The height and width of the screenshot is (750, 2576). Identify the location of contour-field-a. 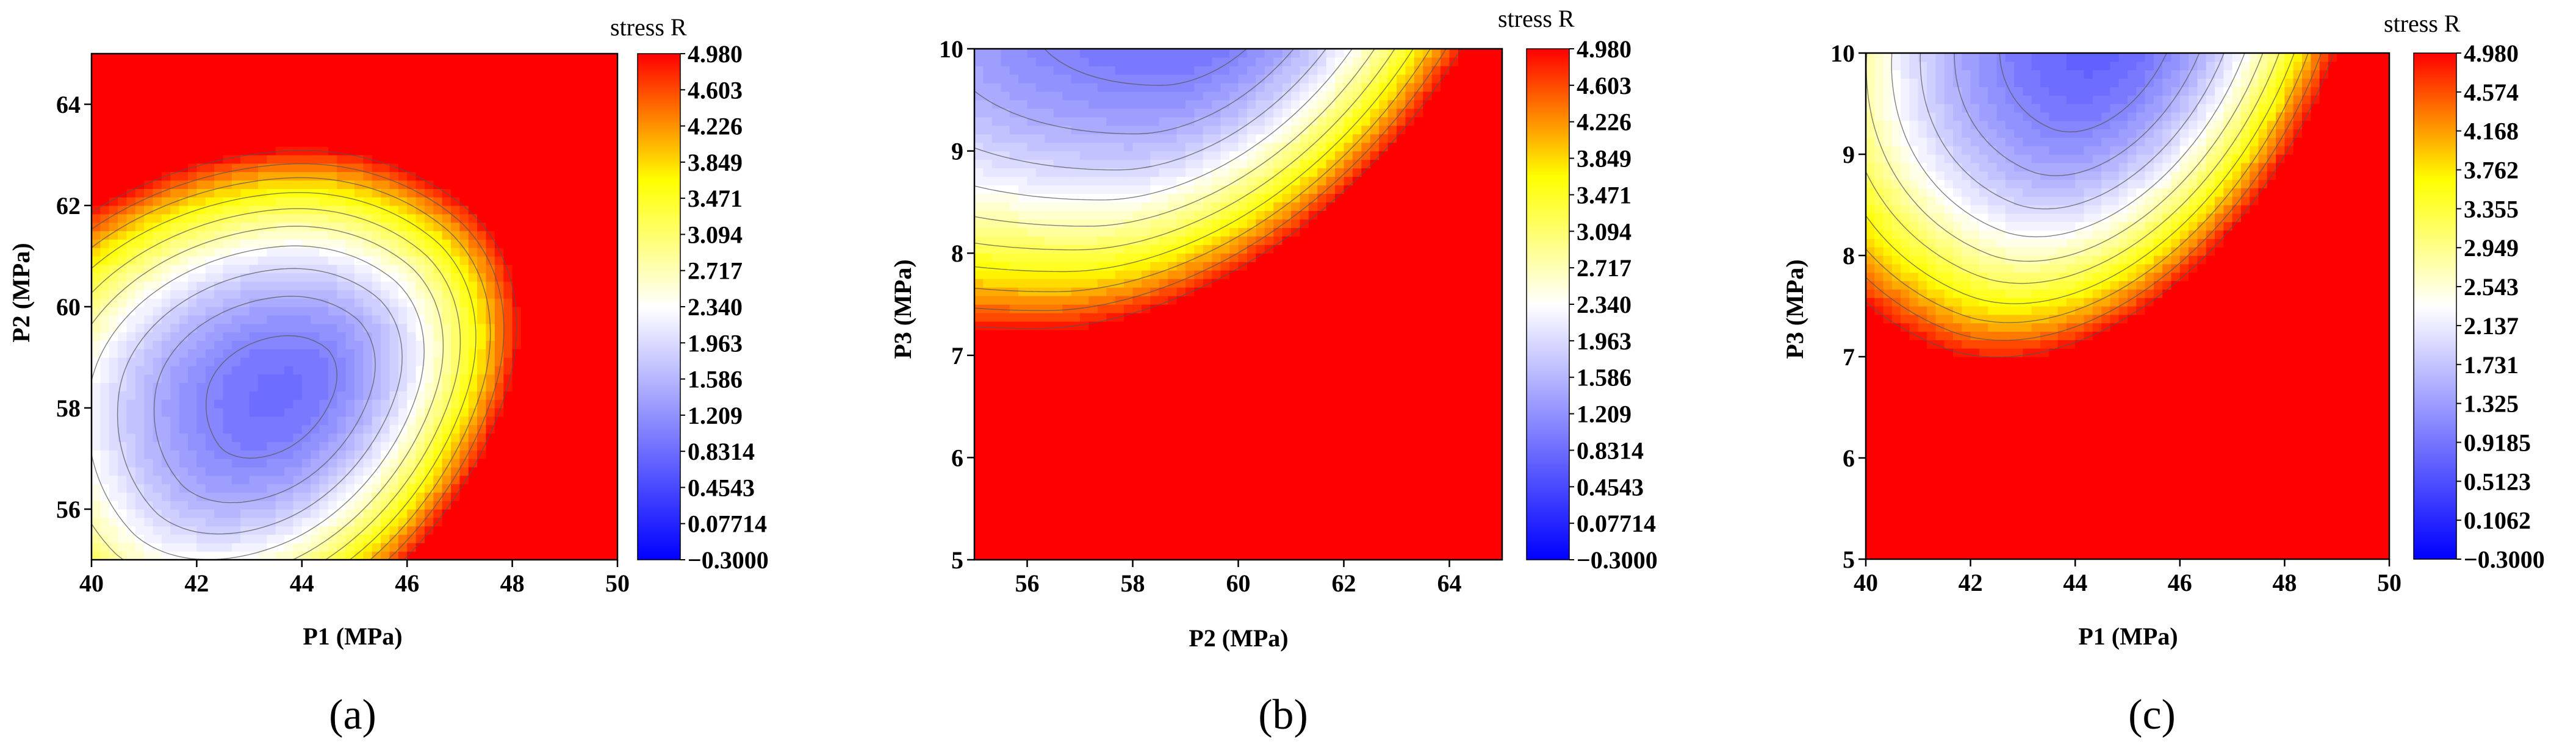
(354, 307).